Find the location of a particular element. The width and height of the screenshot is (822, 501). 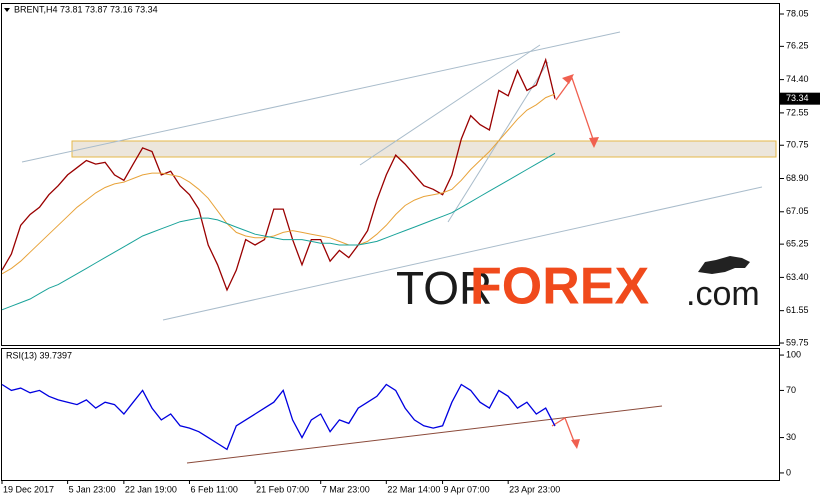

series-line is located at coordinates (278, 417).